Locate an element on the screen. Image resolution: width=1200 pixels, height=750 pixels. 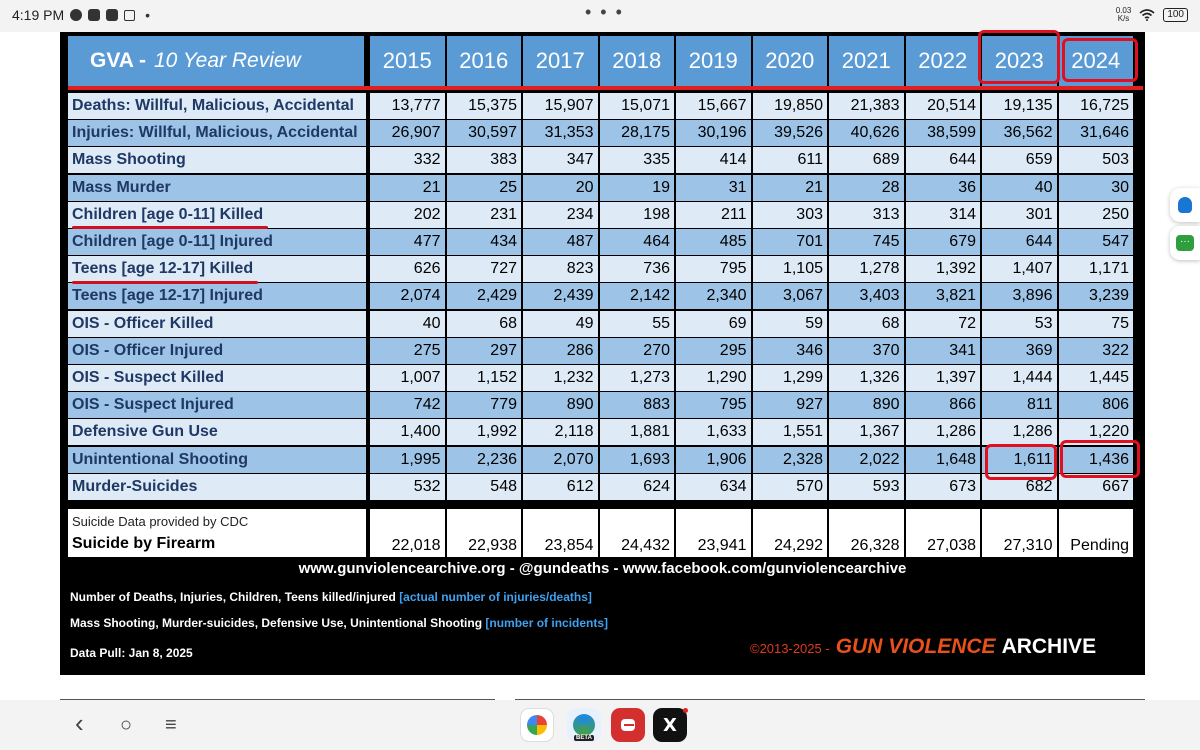
table-cell-2021: 3,403 is located at coordinates (866, 296).